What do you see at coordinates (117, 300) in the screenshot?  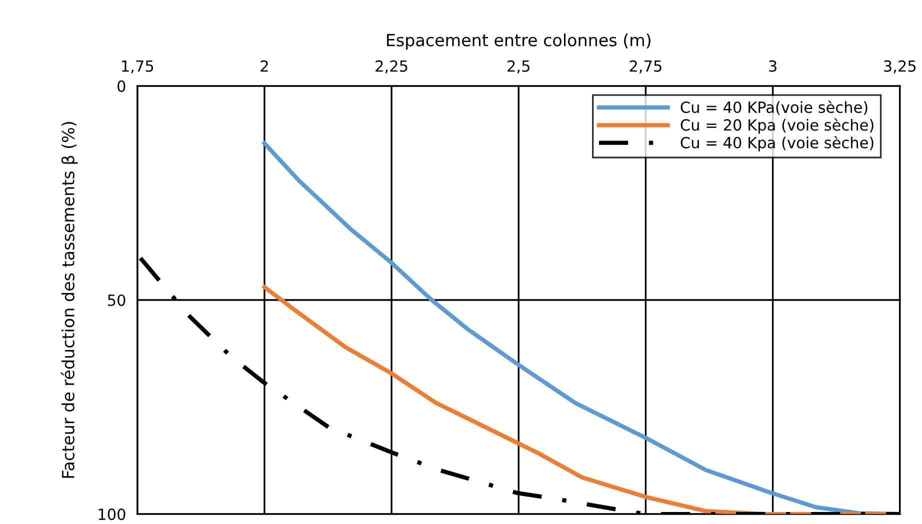 I see `y-tick-label: 50` at bounding box center [117, 300].